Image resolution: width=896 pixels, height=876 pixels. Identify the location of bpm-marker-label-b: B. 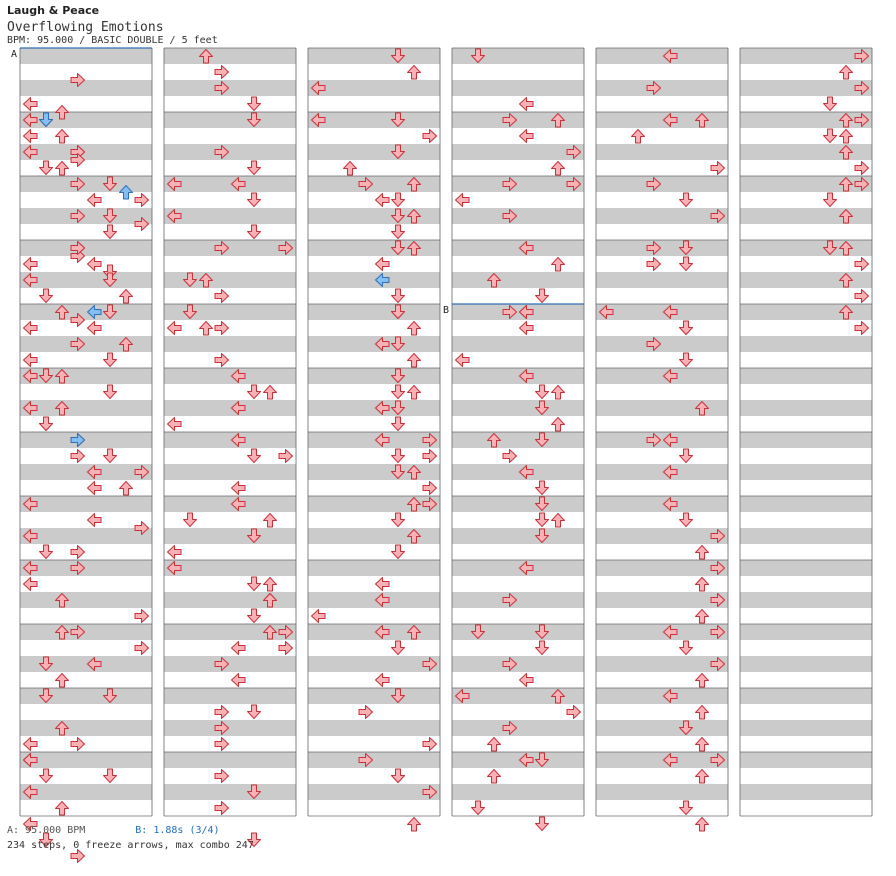
(446, 310).